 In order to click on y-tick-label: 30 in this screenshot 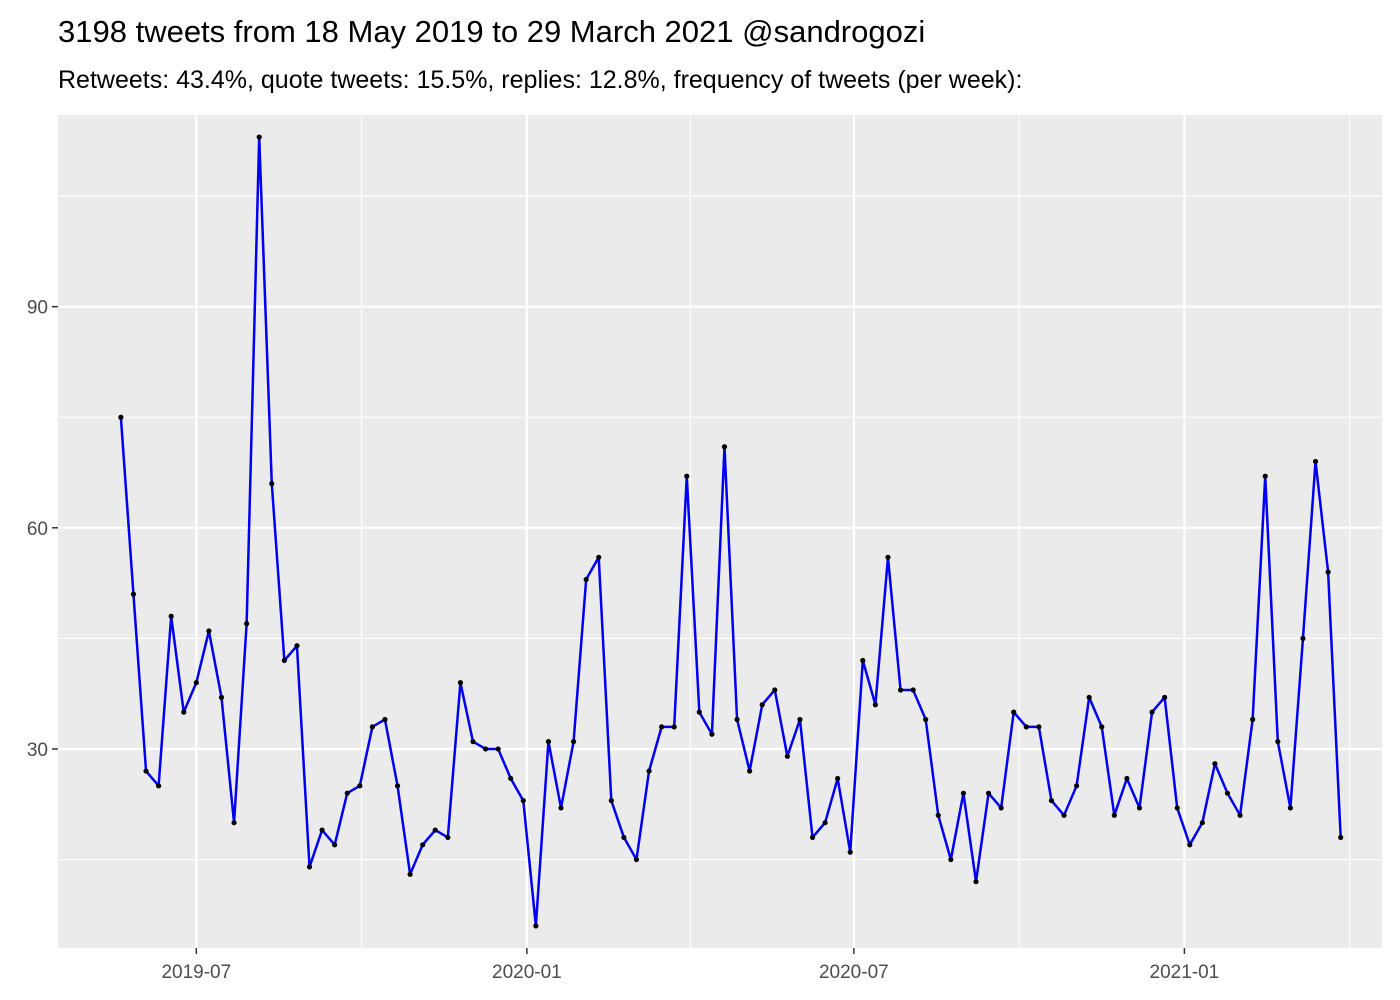, I will do `click(37, 750)`.